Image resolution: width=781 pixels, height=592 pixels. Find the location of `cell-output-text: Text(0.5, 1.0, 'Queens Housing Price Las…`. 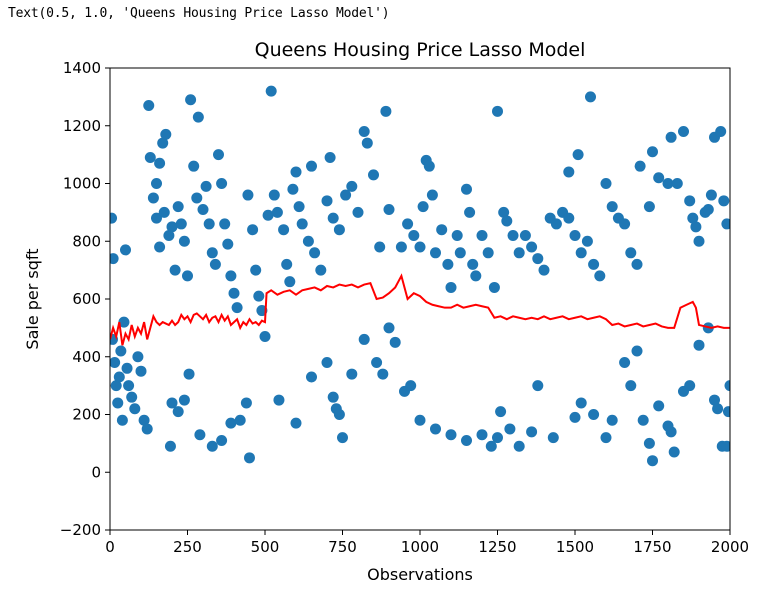

cell-output-text: Text(0.5, 1.0, 'Queens Housing Price Las… is located at coordinates (199, 13).